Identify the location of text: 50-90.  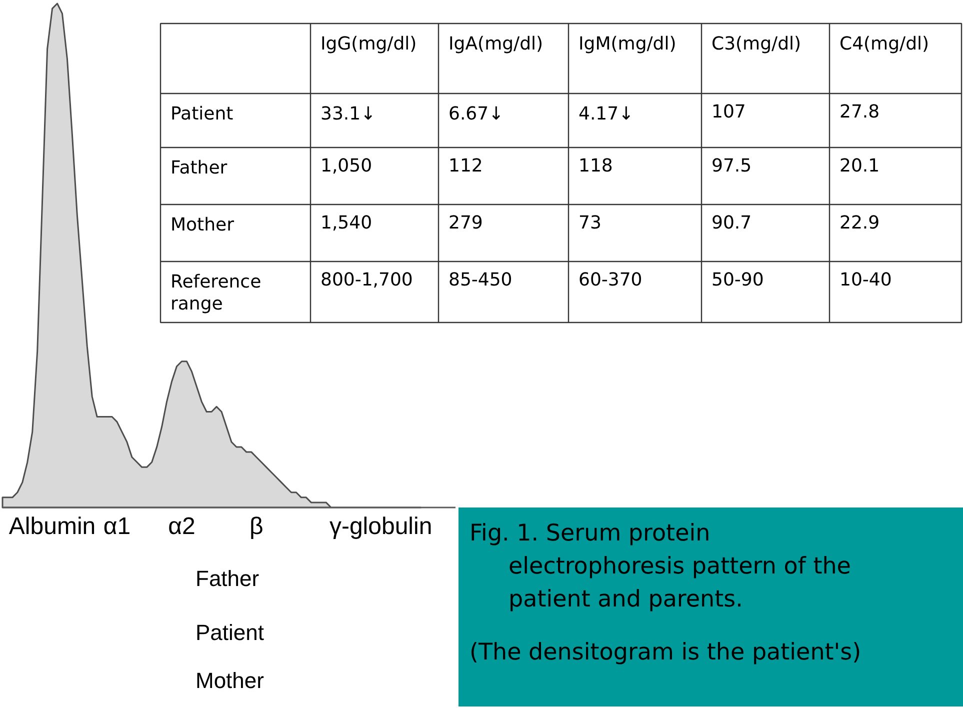
(738, 280).